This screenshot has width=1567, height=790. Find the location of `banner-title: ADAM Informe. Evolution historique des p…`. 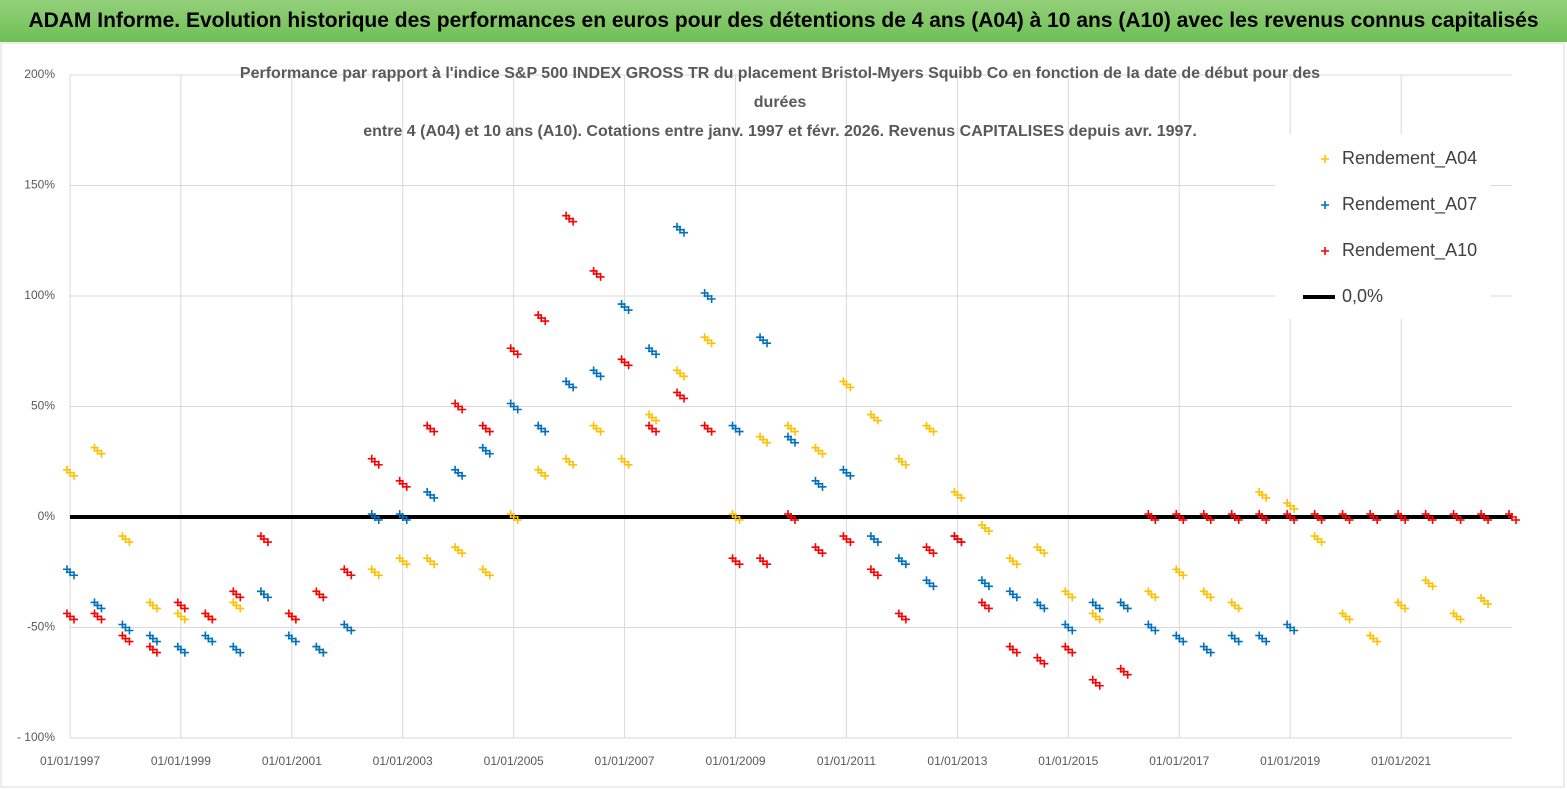

banner-title: ADAM Informe. Evolution historique des p… is located at coordinates (783, 21).